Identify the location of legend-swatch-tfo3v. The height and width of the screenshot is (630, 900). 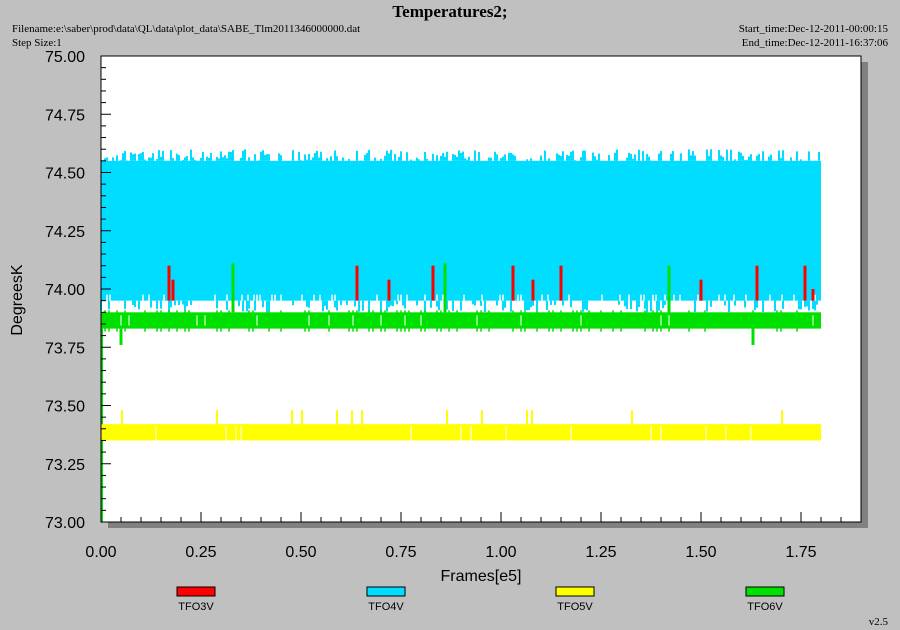
(196, 591).